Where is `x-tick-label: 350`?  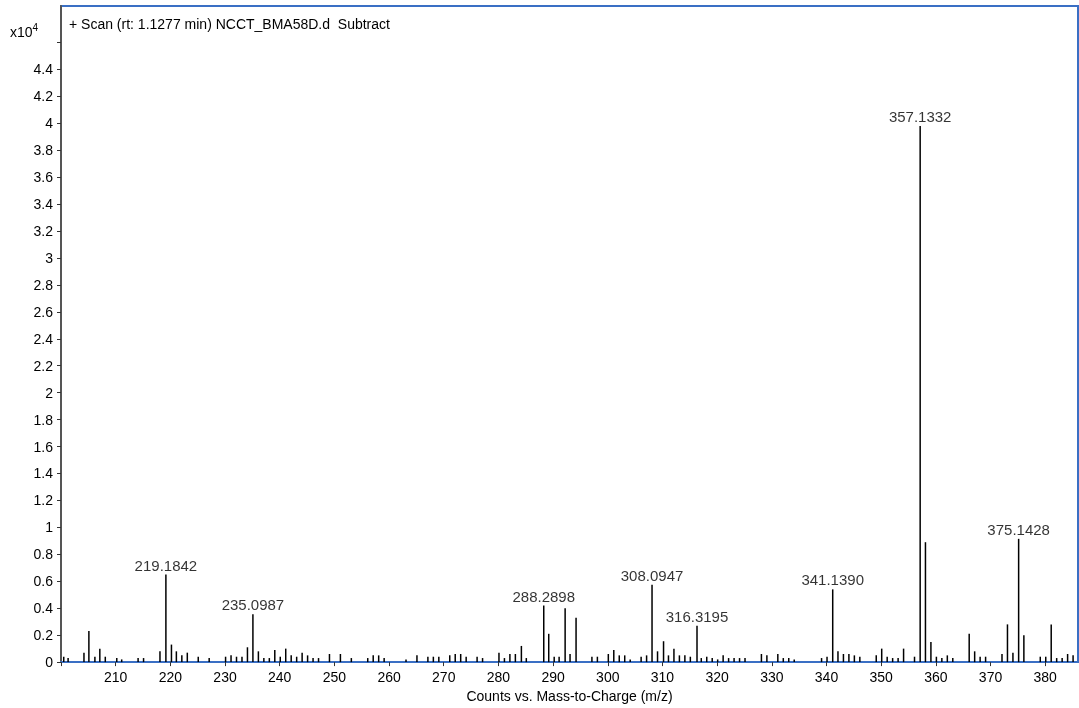 x-tick-label: 350 is located at coordinates (881, 677).